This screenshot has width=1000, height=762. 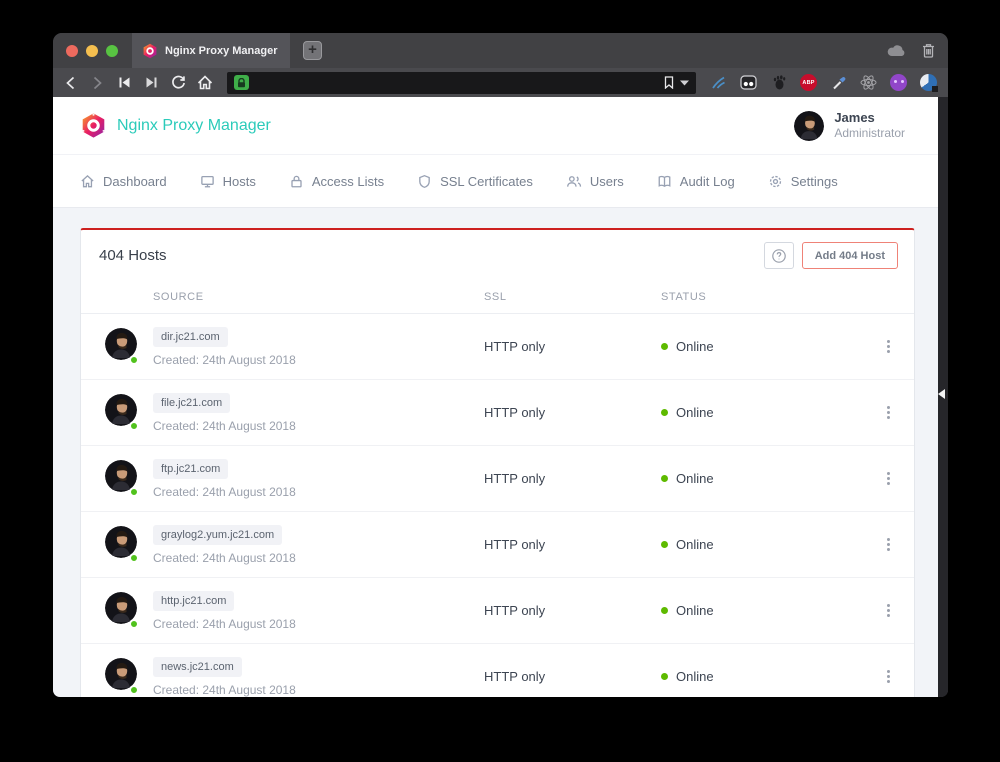 What do you see at coordinates (595, 181) in the screenshot?
I see `nav-item-users: Users` at bounding box center [595, 181].